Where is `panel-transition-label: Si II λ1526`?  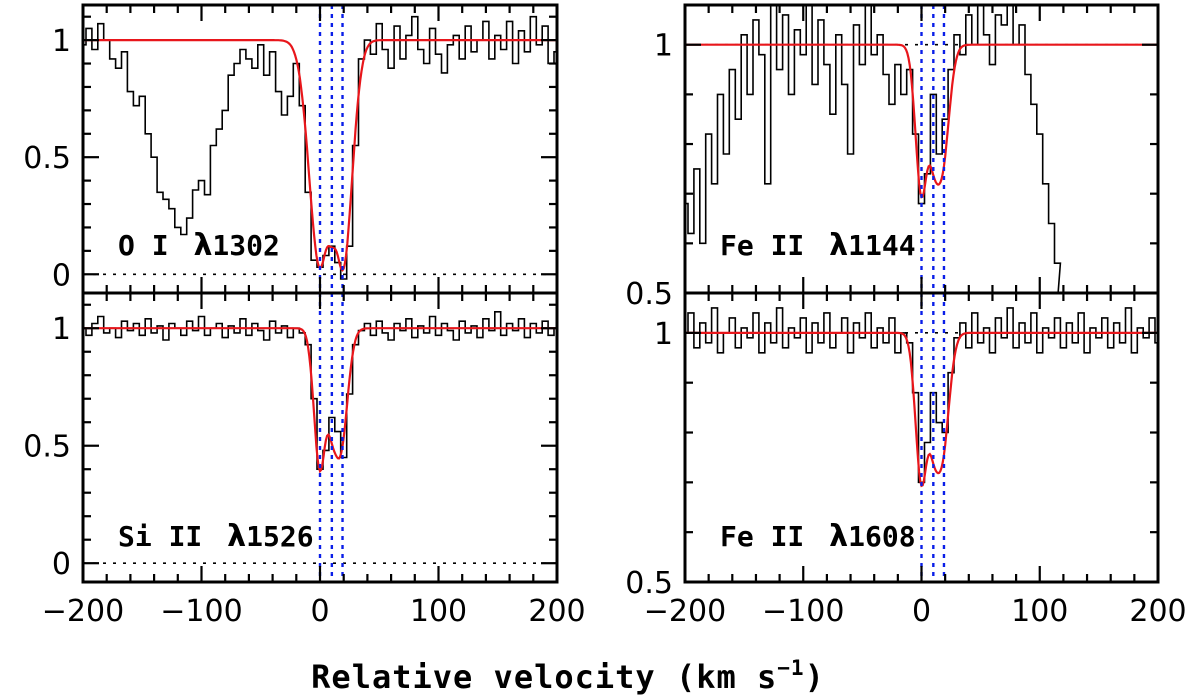
panel-transition-label: Si II λ1526 is located at coordinates (216, 536).